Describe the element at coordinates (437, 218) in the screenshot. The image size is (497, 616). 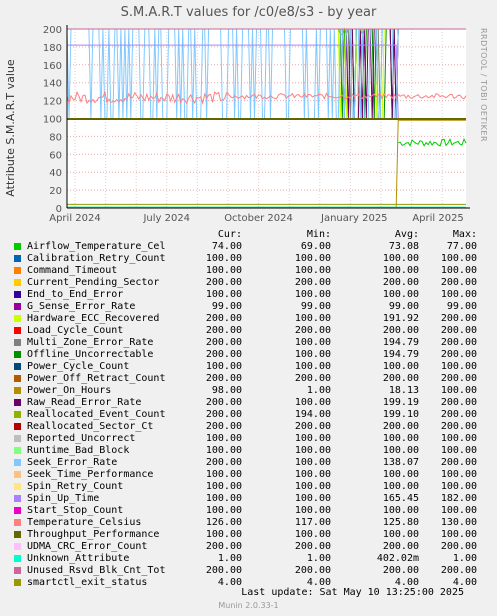
I see `x-tick-label: April 2025` at that location.